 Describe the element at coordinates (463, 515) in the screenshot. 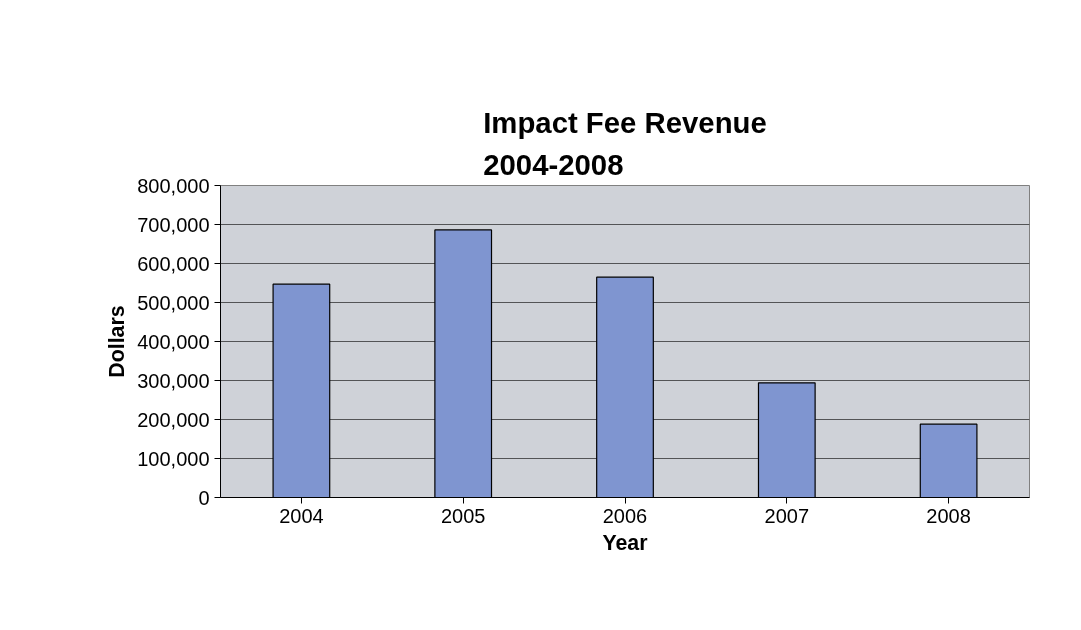

I see `x-tick-label: 2005` at that location.